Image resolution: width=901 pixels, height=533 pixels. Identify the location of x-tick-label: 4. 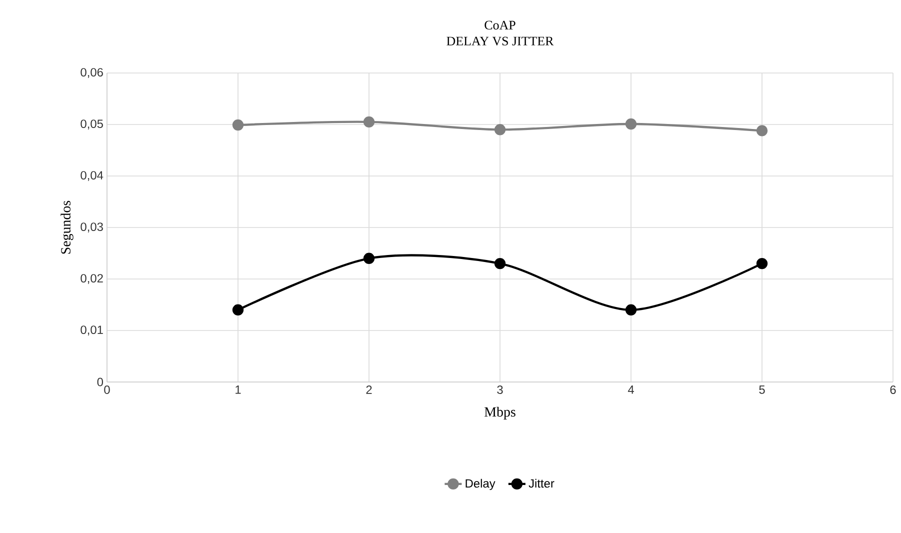
(631, 390).